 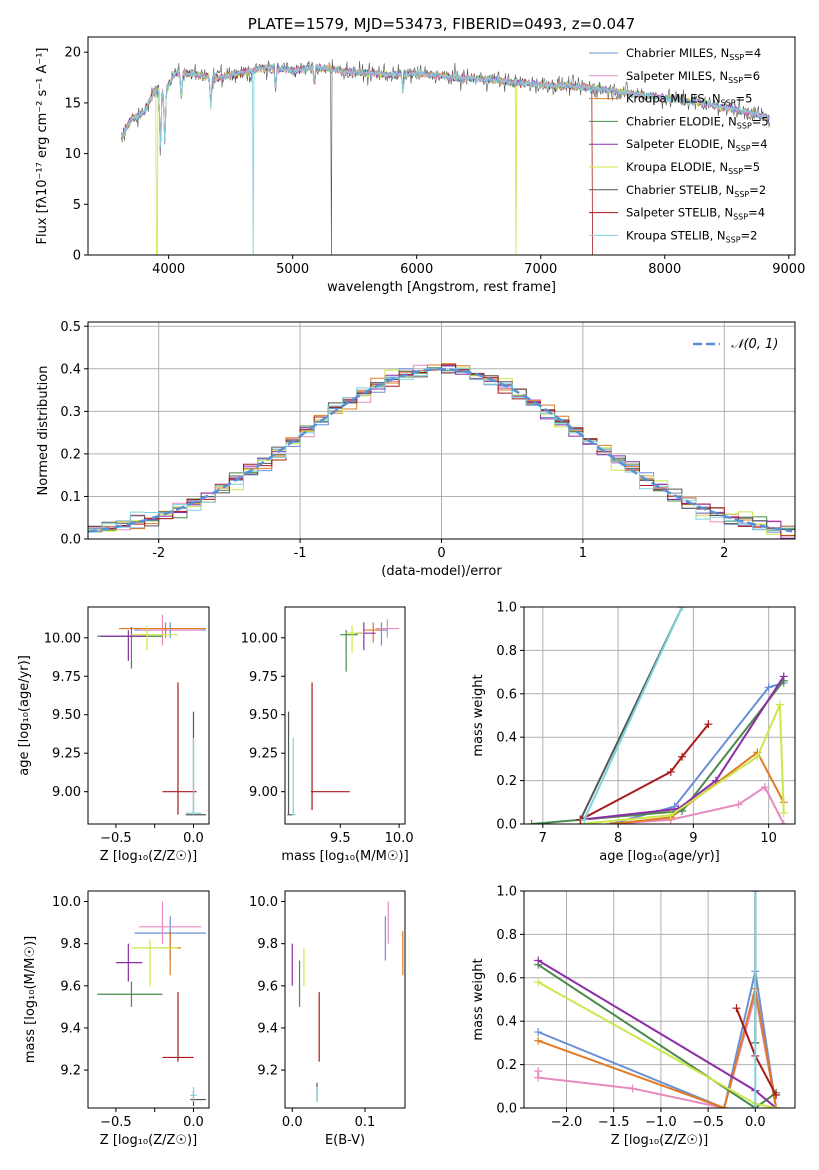 What do you see at coordinates (788, 269) in the screenshot?
I see `x-tick-label: 9000` at bounding box center [788, 269].